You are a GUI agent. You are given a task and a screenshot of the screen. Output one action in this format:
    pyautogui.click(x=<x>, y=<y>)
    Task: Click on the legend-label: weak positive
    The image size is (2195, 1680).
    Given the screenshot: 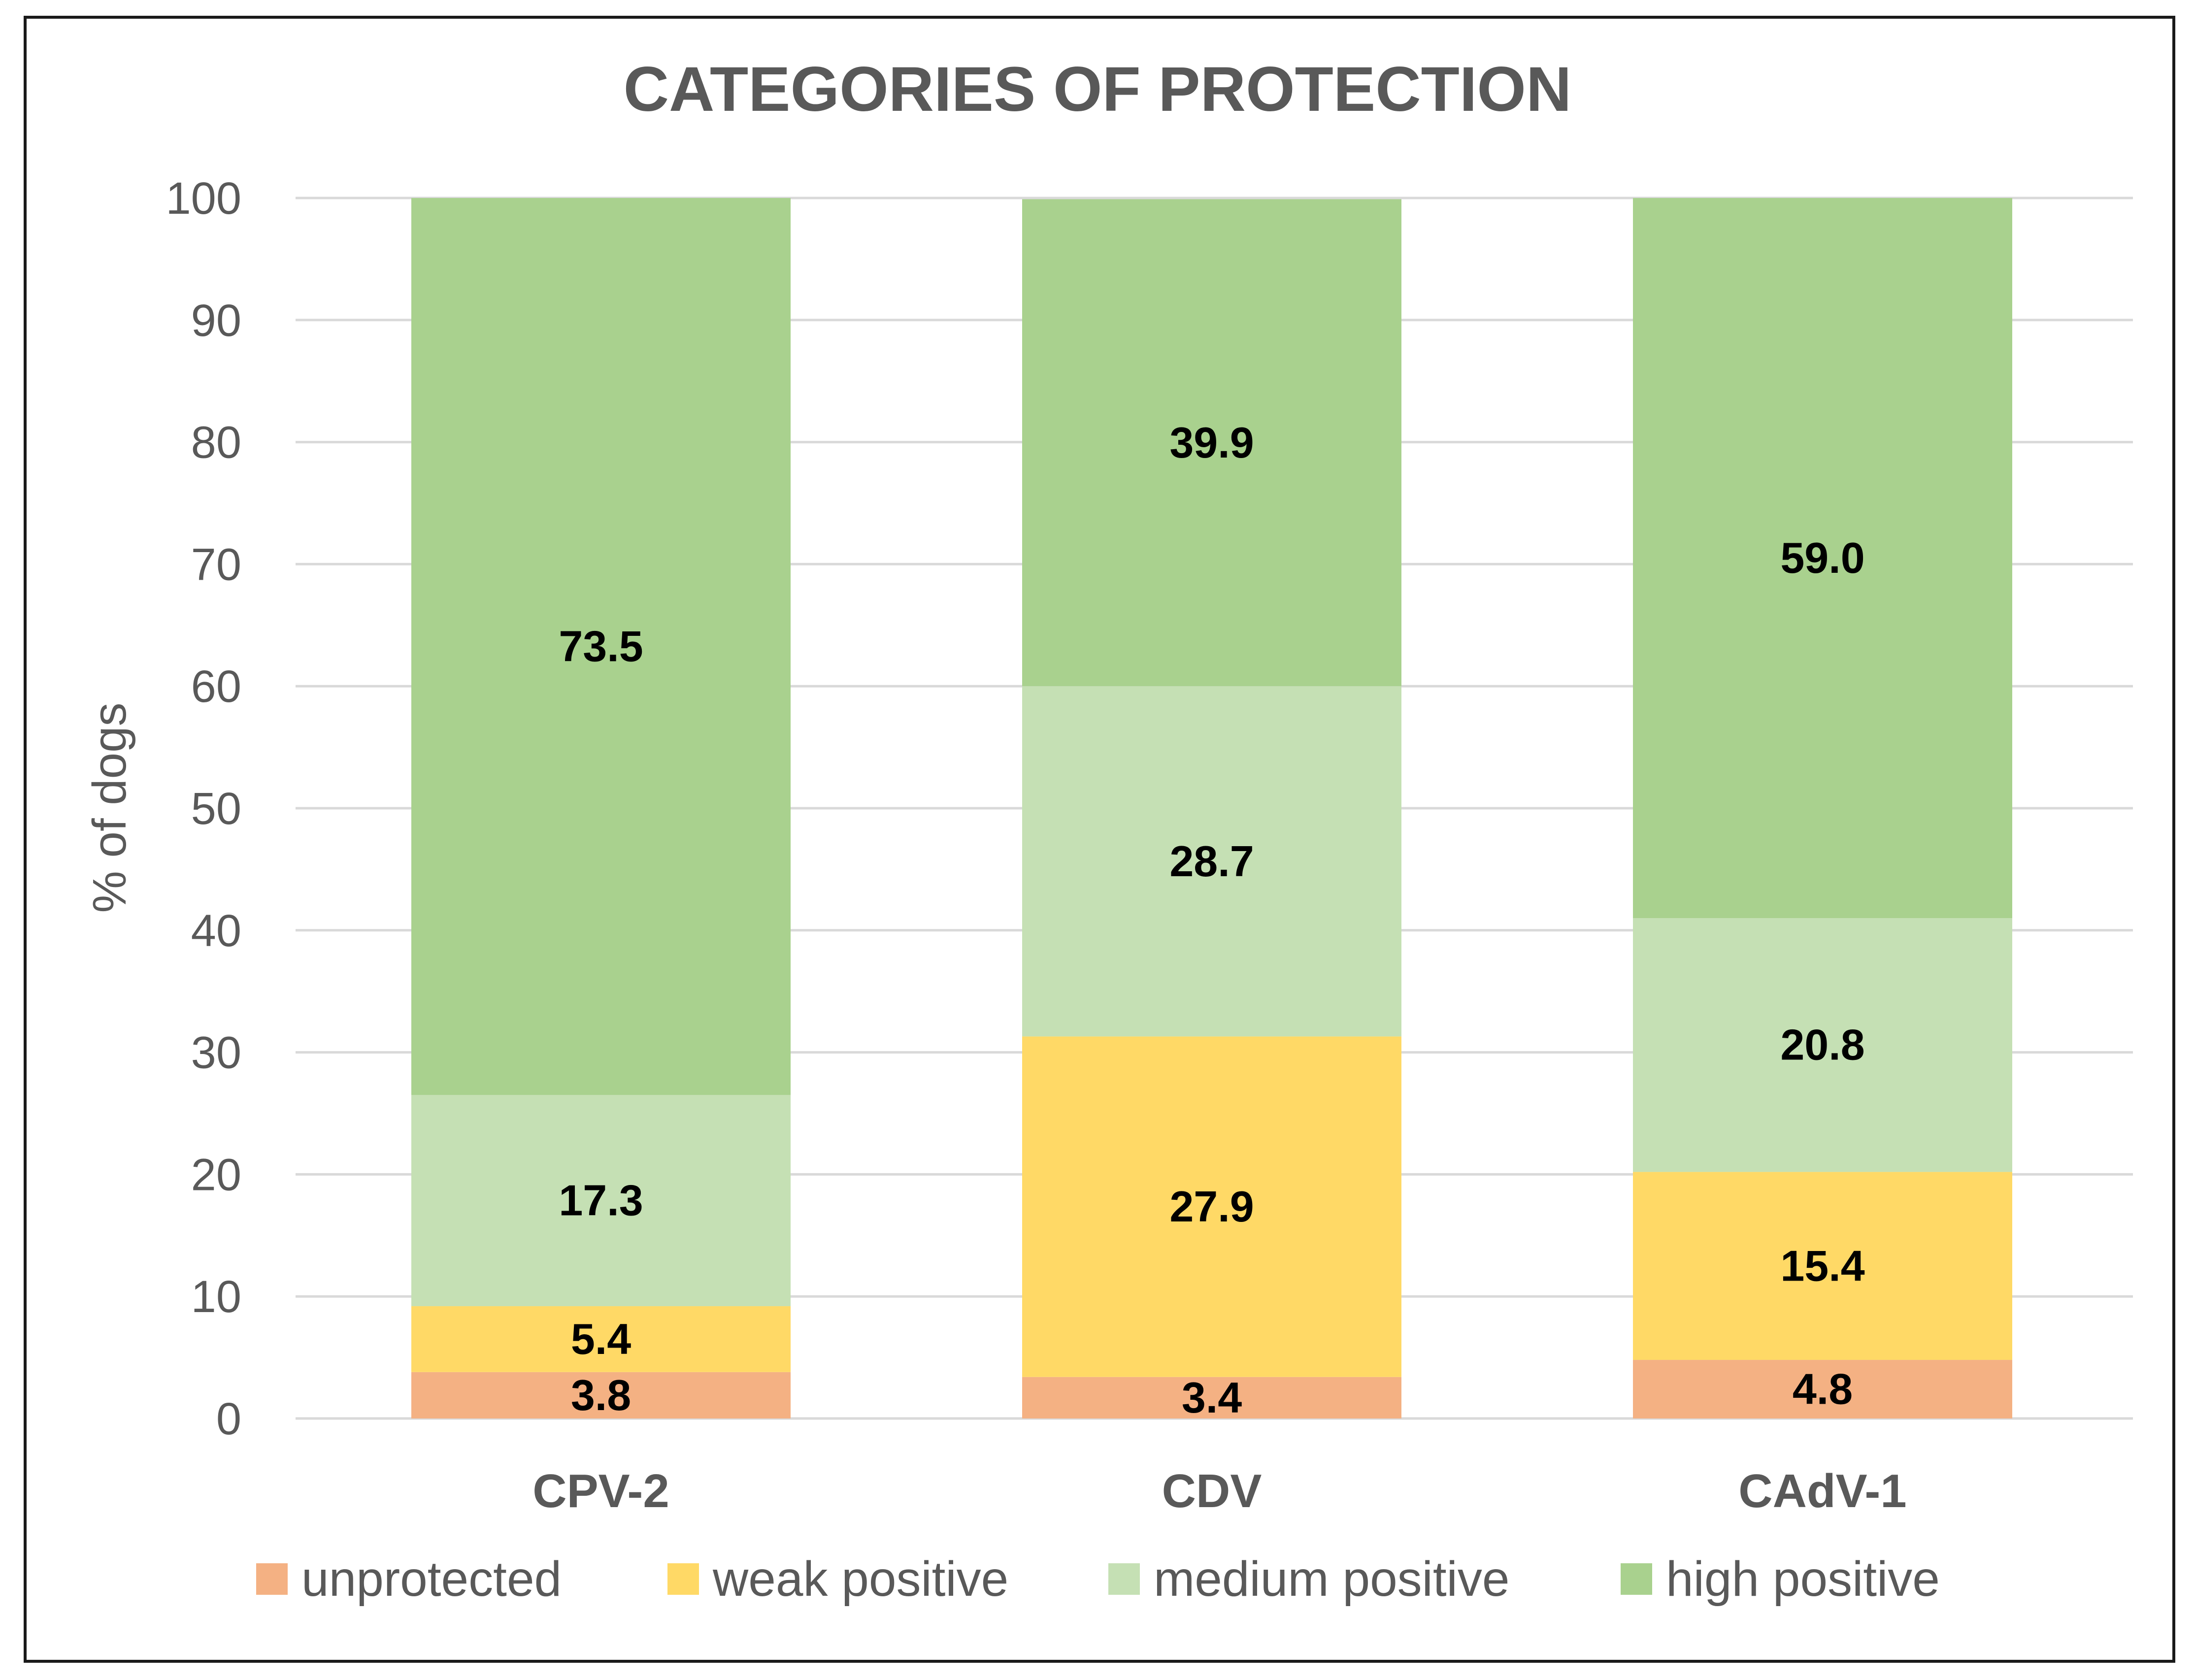 What is the action you would take?
    pyautogui.click(x=860, y=1579)
    